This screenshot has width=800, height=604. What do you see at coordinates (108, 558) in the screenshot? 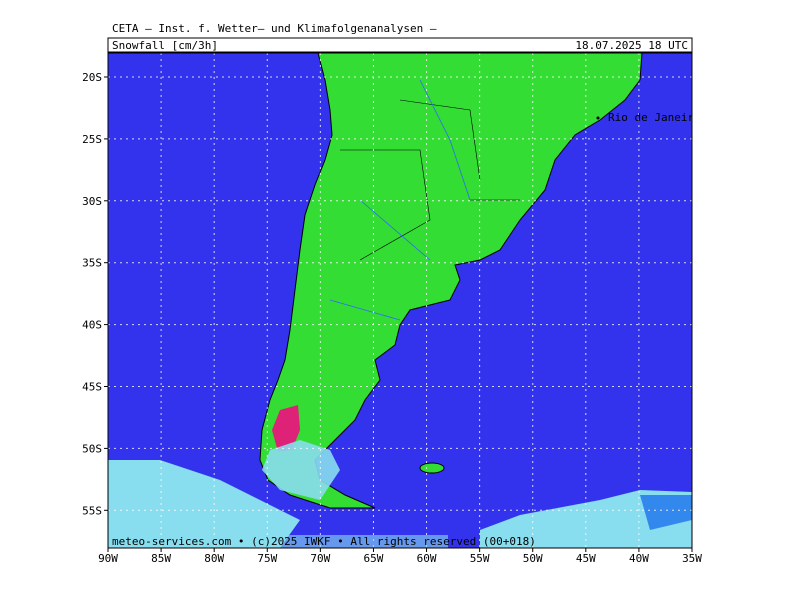
I see `lon-label: 90W` at bounding box center [108, 558].